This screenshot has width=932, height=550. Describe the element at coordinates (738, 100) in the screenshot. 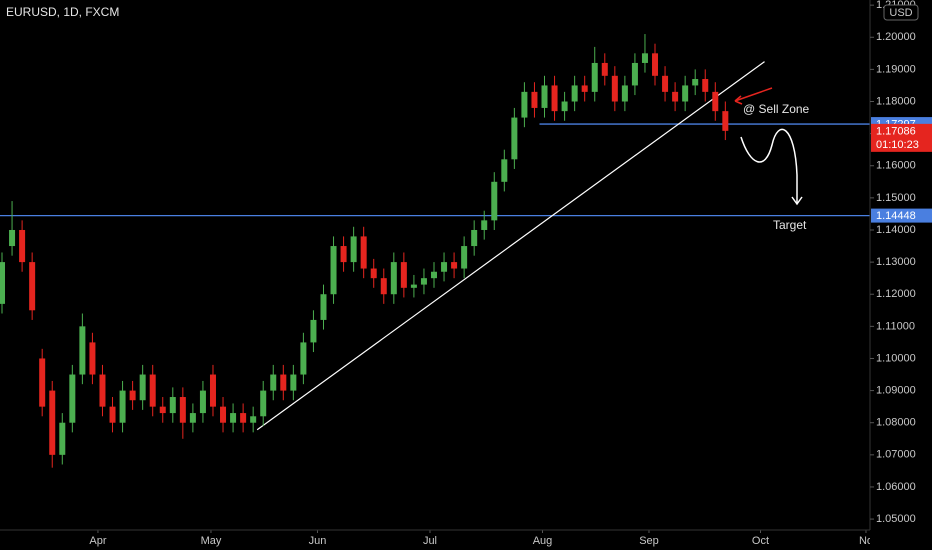

I see `red-arrow-head` at that location.